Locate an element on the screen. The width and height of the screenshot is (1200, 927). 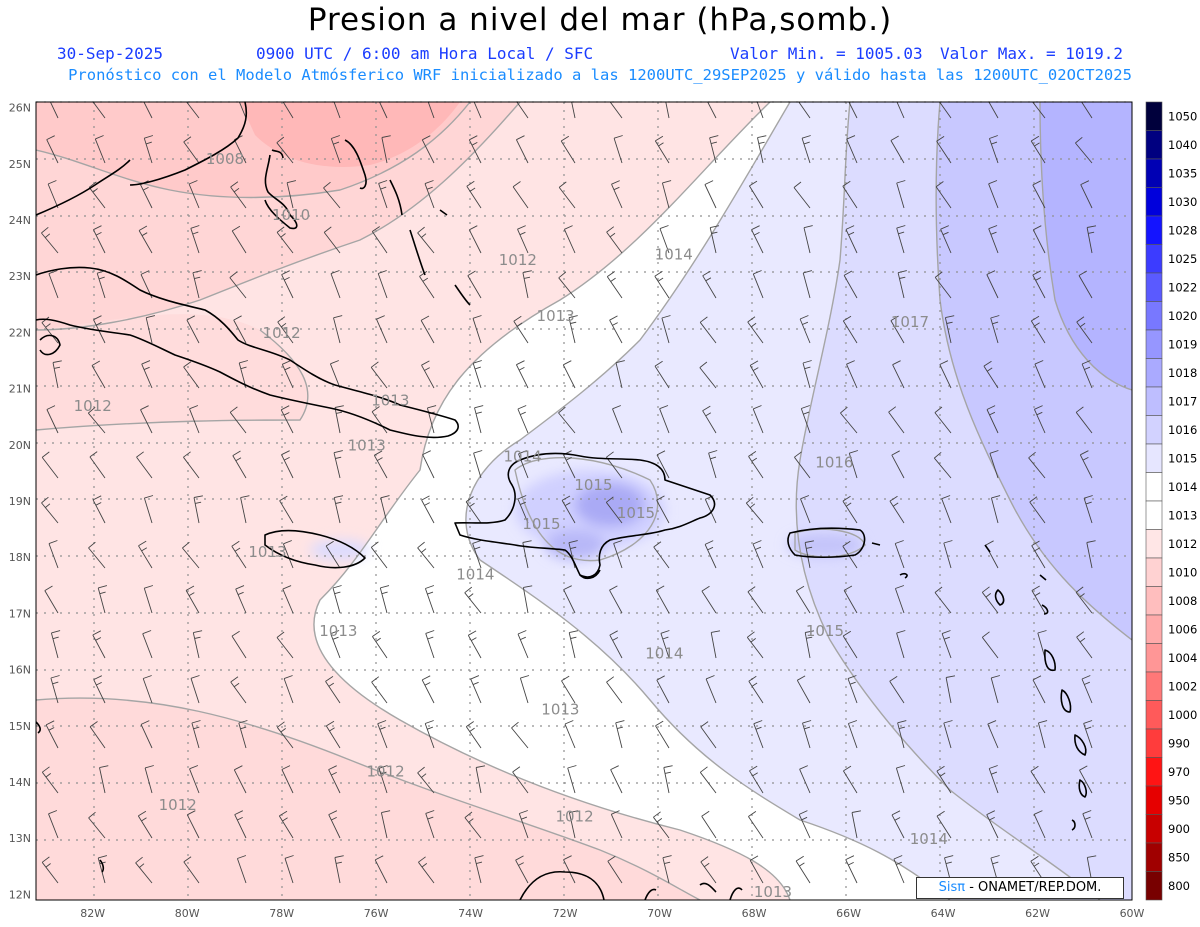
legend-label: 1020 is located at coordinates (1182, 316).